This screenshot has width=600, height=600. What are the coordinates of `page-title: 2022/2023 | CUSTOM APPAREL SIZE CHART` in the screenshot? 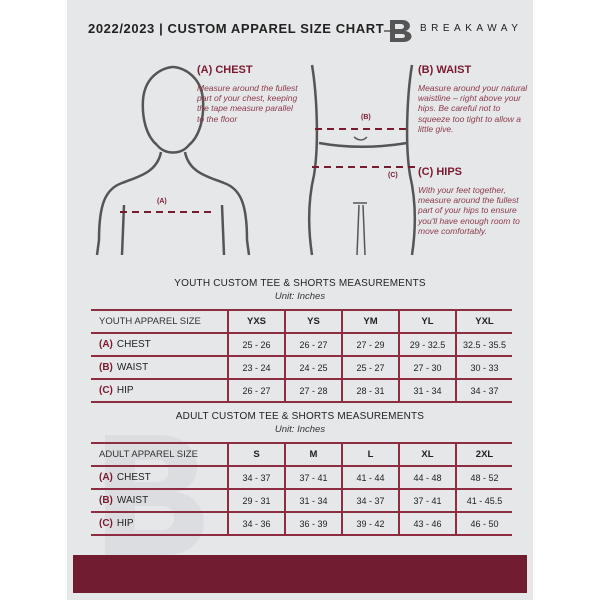 It's located at (236, 28).